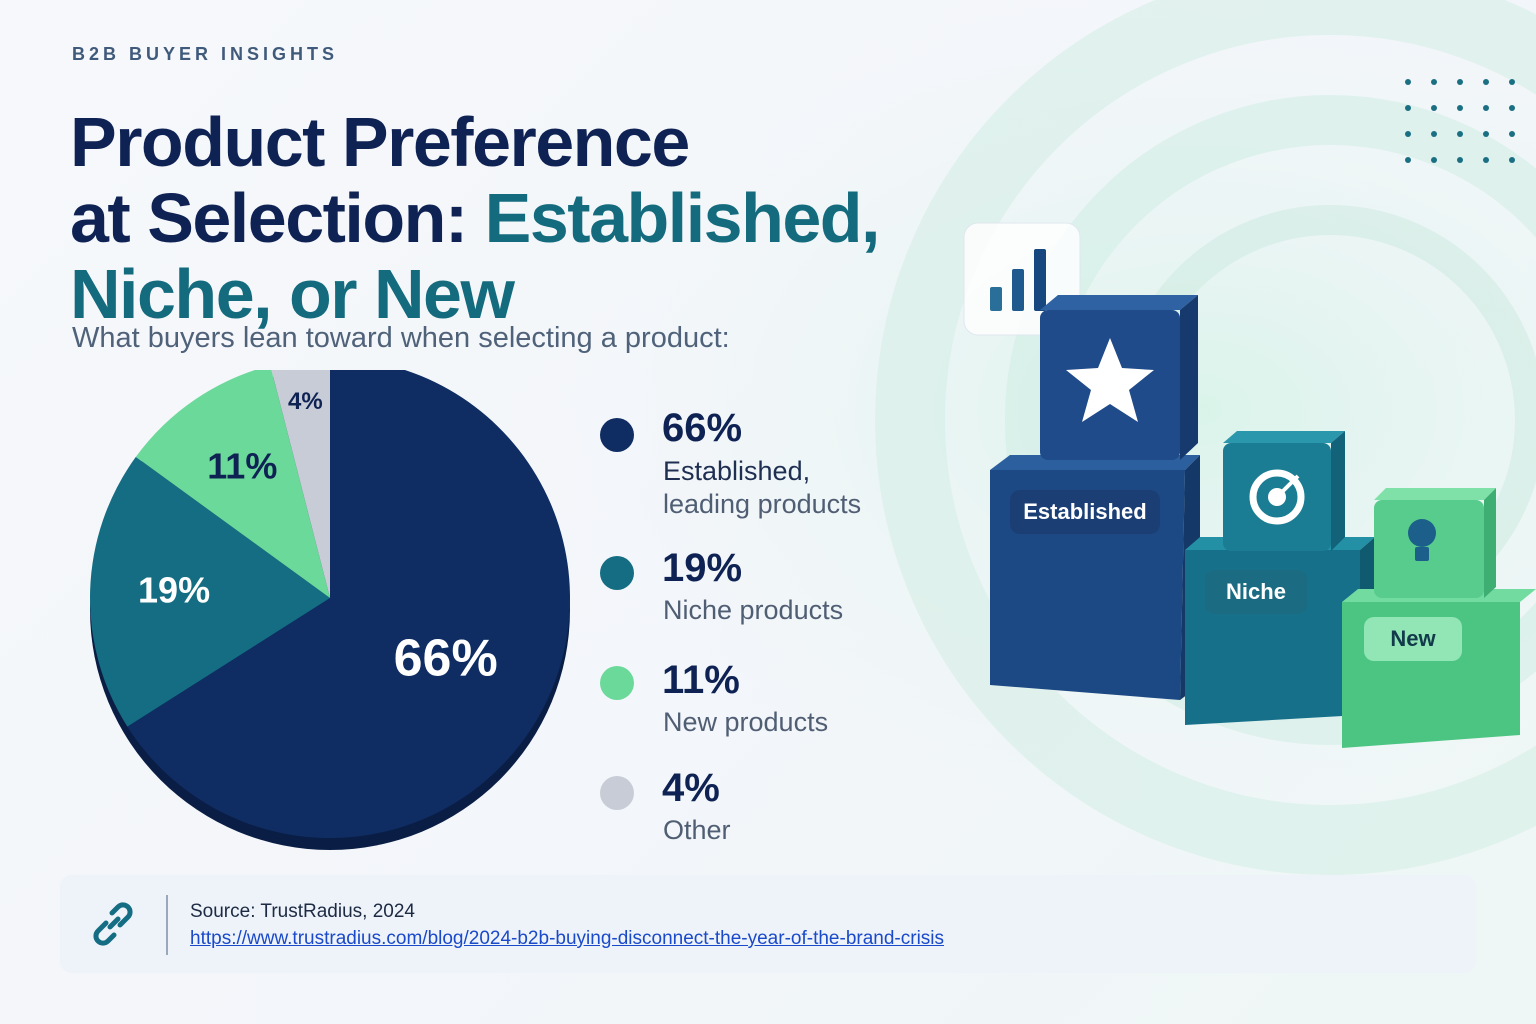 The image size is (1536, 1024). Describe the element at coordinates (380, 142) in the screenshot. I see `title-part-1: Product Preference` at that location.